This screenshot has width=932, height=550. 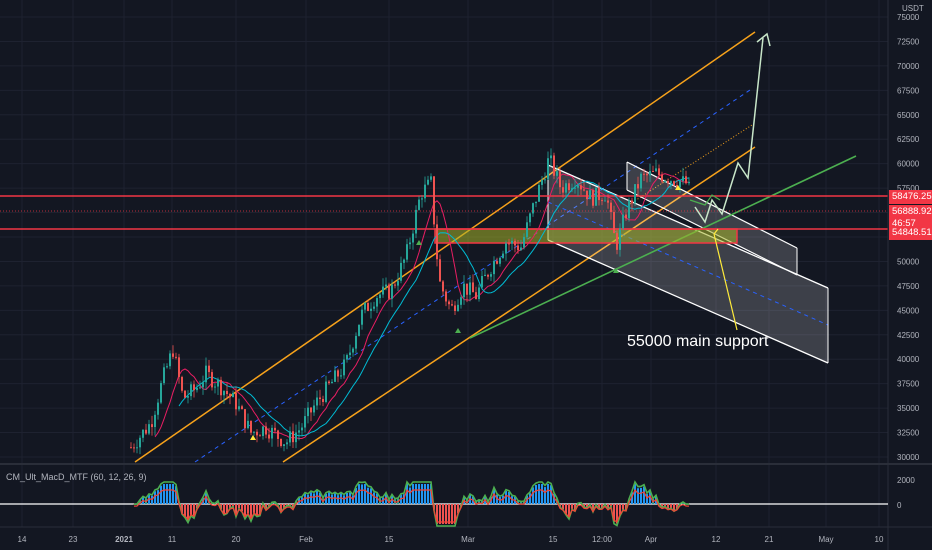 What do you see at coordinates (253, 437) in the screenshot?
I see `marker` at bounding box center [253, 437].